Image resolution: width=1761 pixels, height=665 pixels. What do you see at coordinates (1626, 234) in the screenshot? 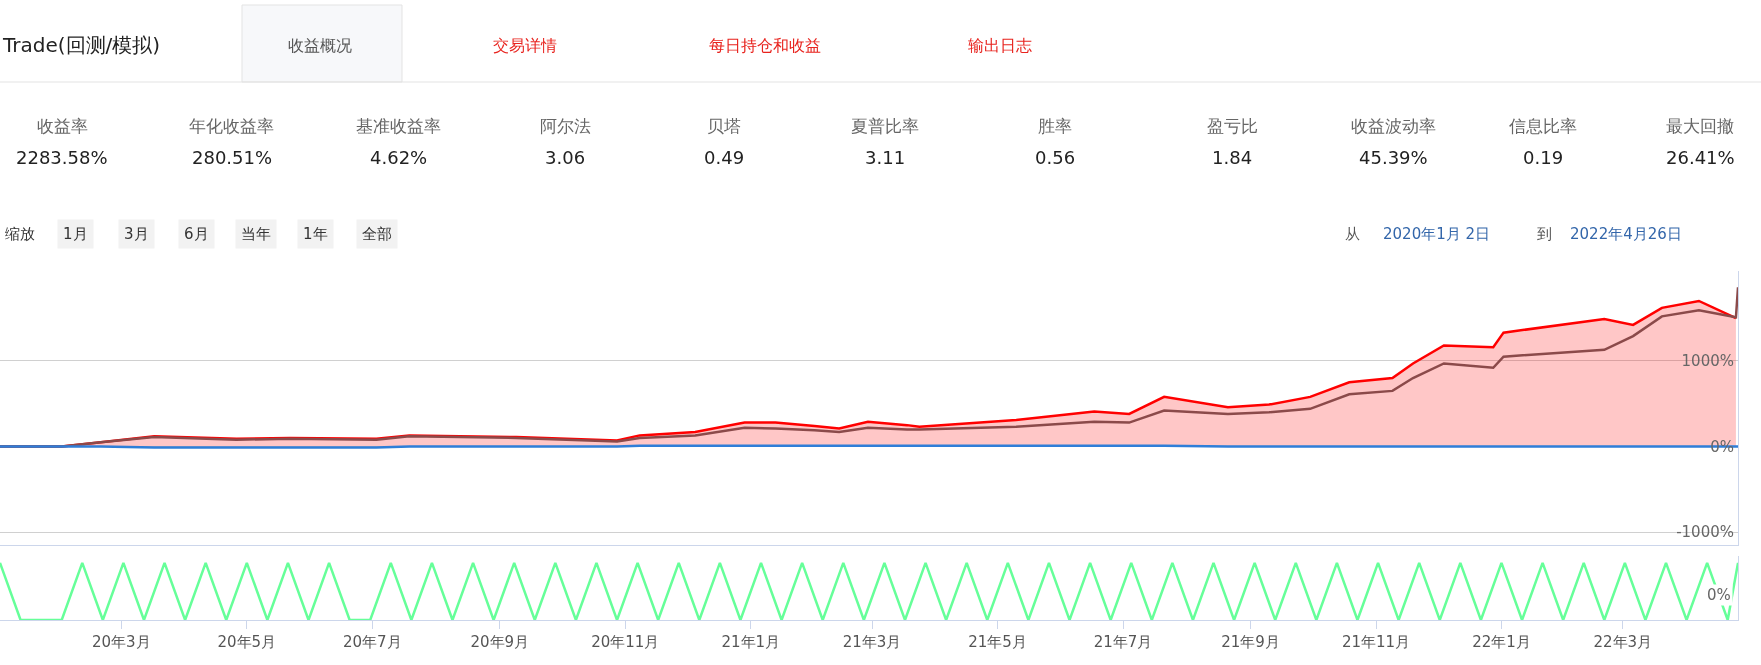
I see `text: 2022年4月26日` at bounding box center [1626, 234].